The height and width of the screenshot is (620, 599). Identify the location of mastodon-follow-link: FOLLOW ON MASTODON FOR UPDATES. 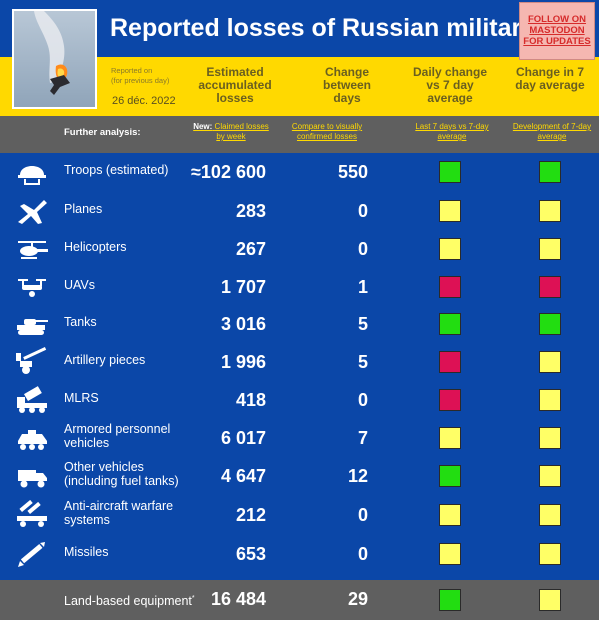
(557, 31).